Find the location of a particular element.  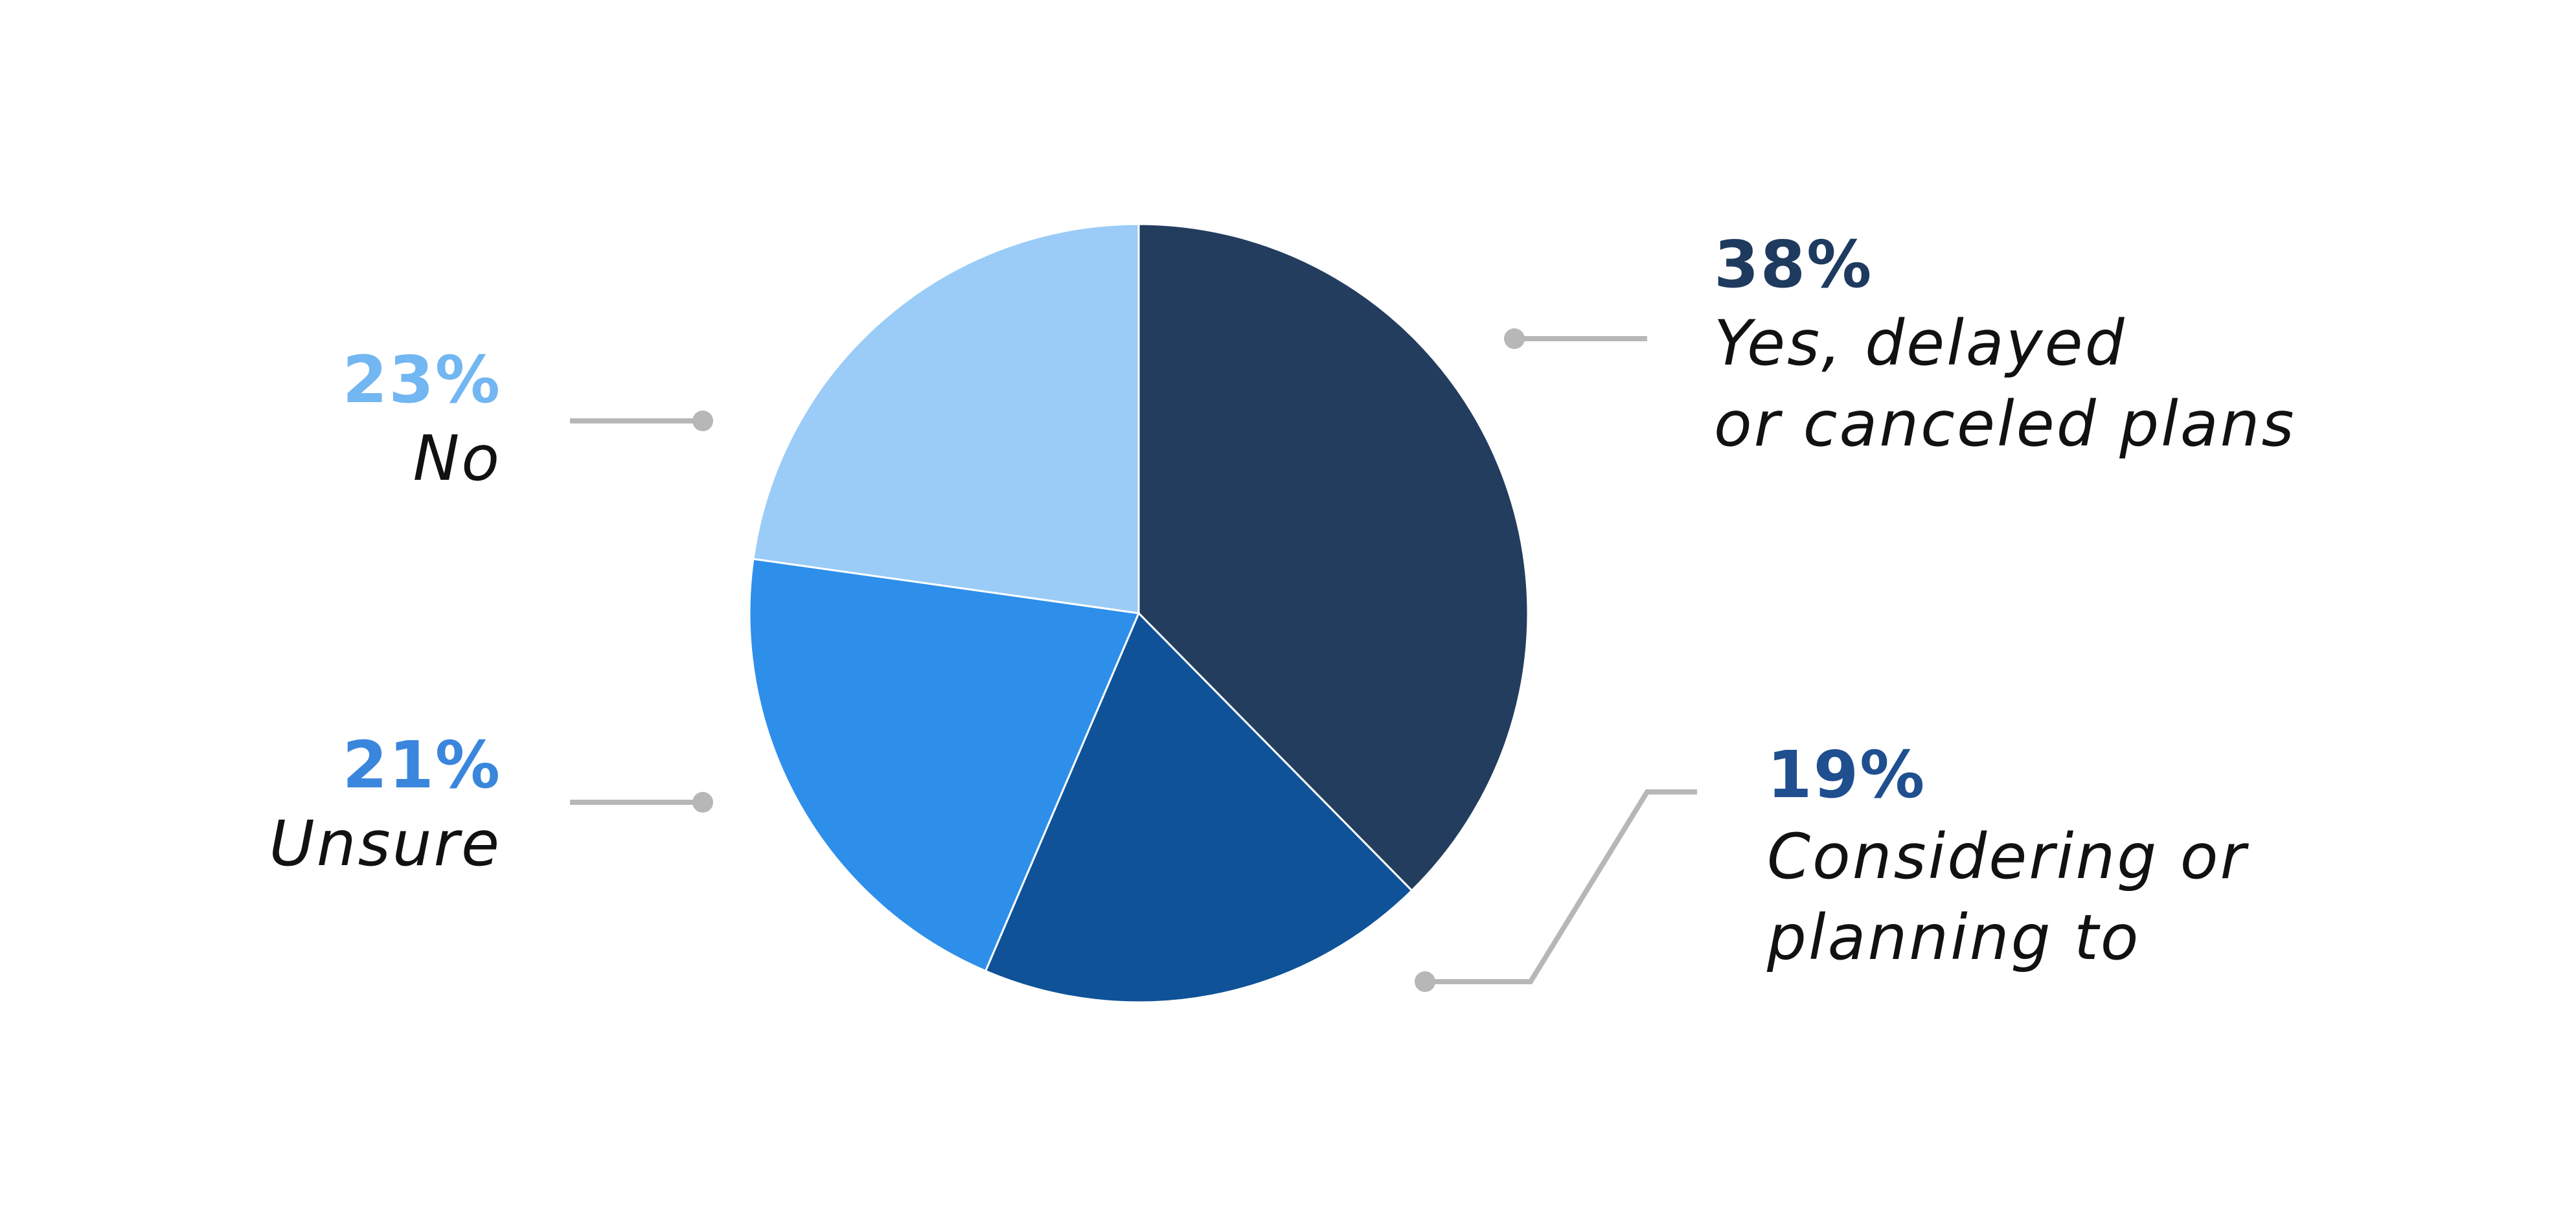

label-no: 23% No is located at coordinates (422, 418).